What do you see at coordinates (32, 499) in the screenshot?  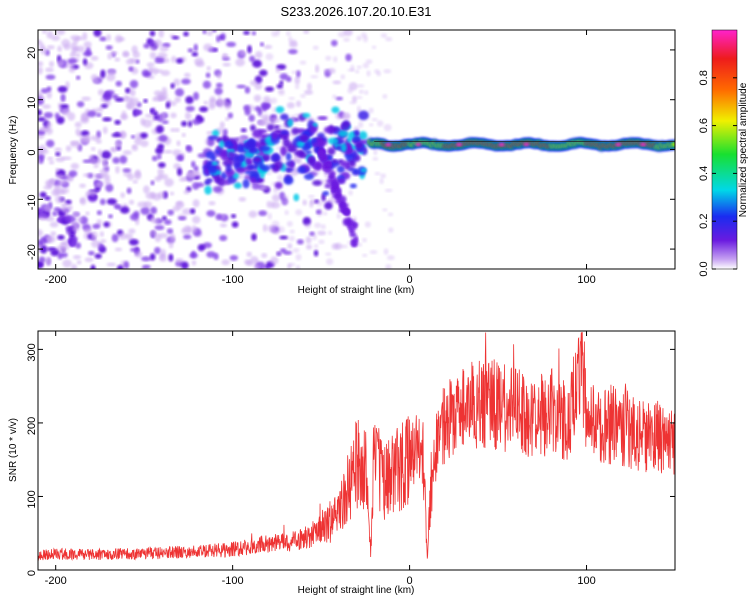 I see `y-tick-label: 100` at bounding box center [32, 499].